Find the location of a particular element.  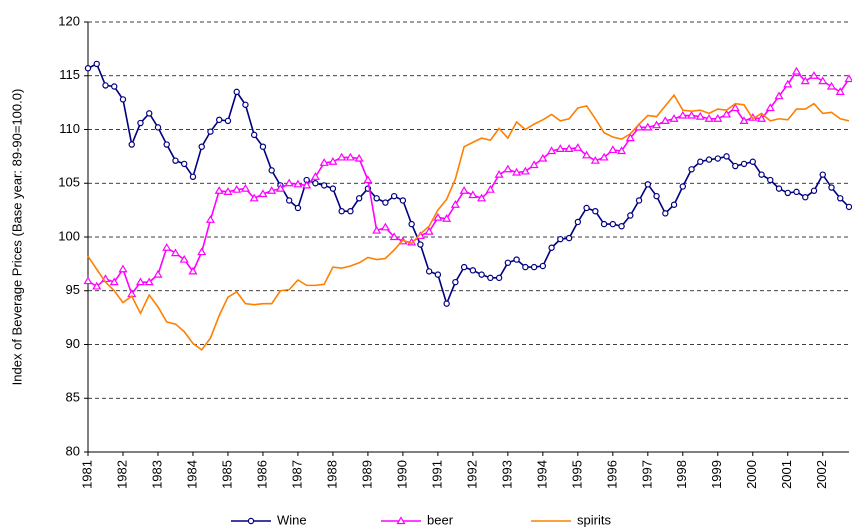

x-tick-label: 1993 is located at coordinates (506, 474).